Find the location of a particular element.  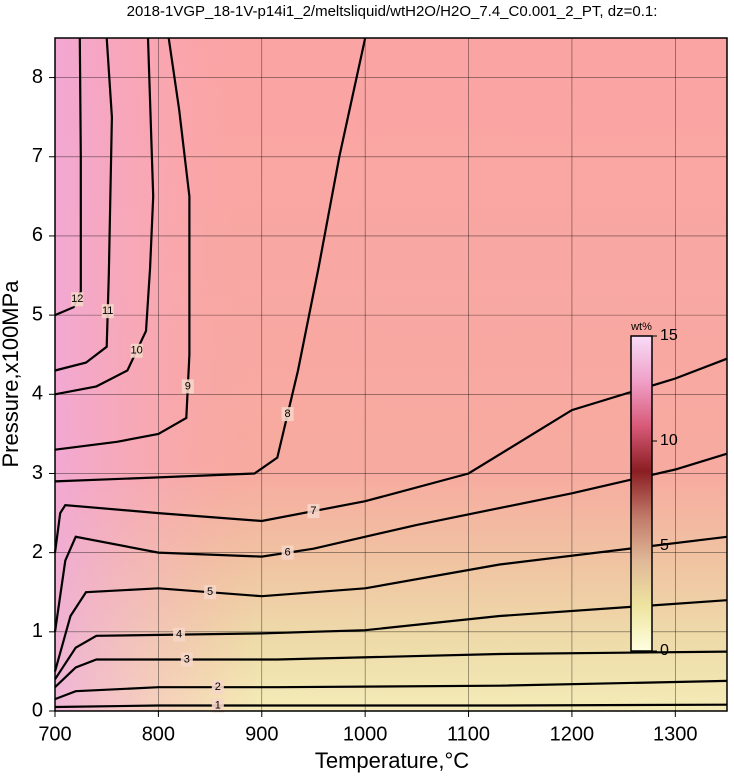

x-tick-label: 900 is located at coordinates (261, 734).